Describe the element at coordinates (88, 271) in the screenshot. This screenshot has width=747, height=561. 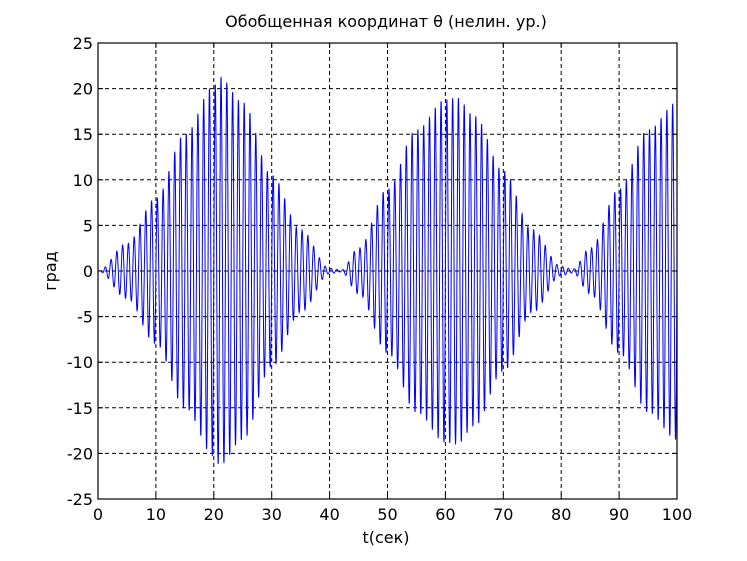
I see `y-tick-label: 0` at that location.